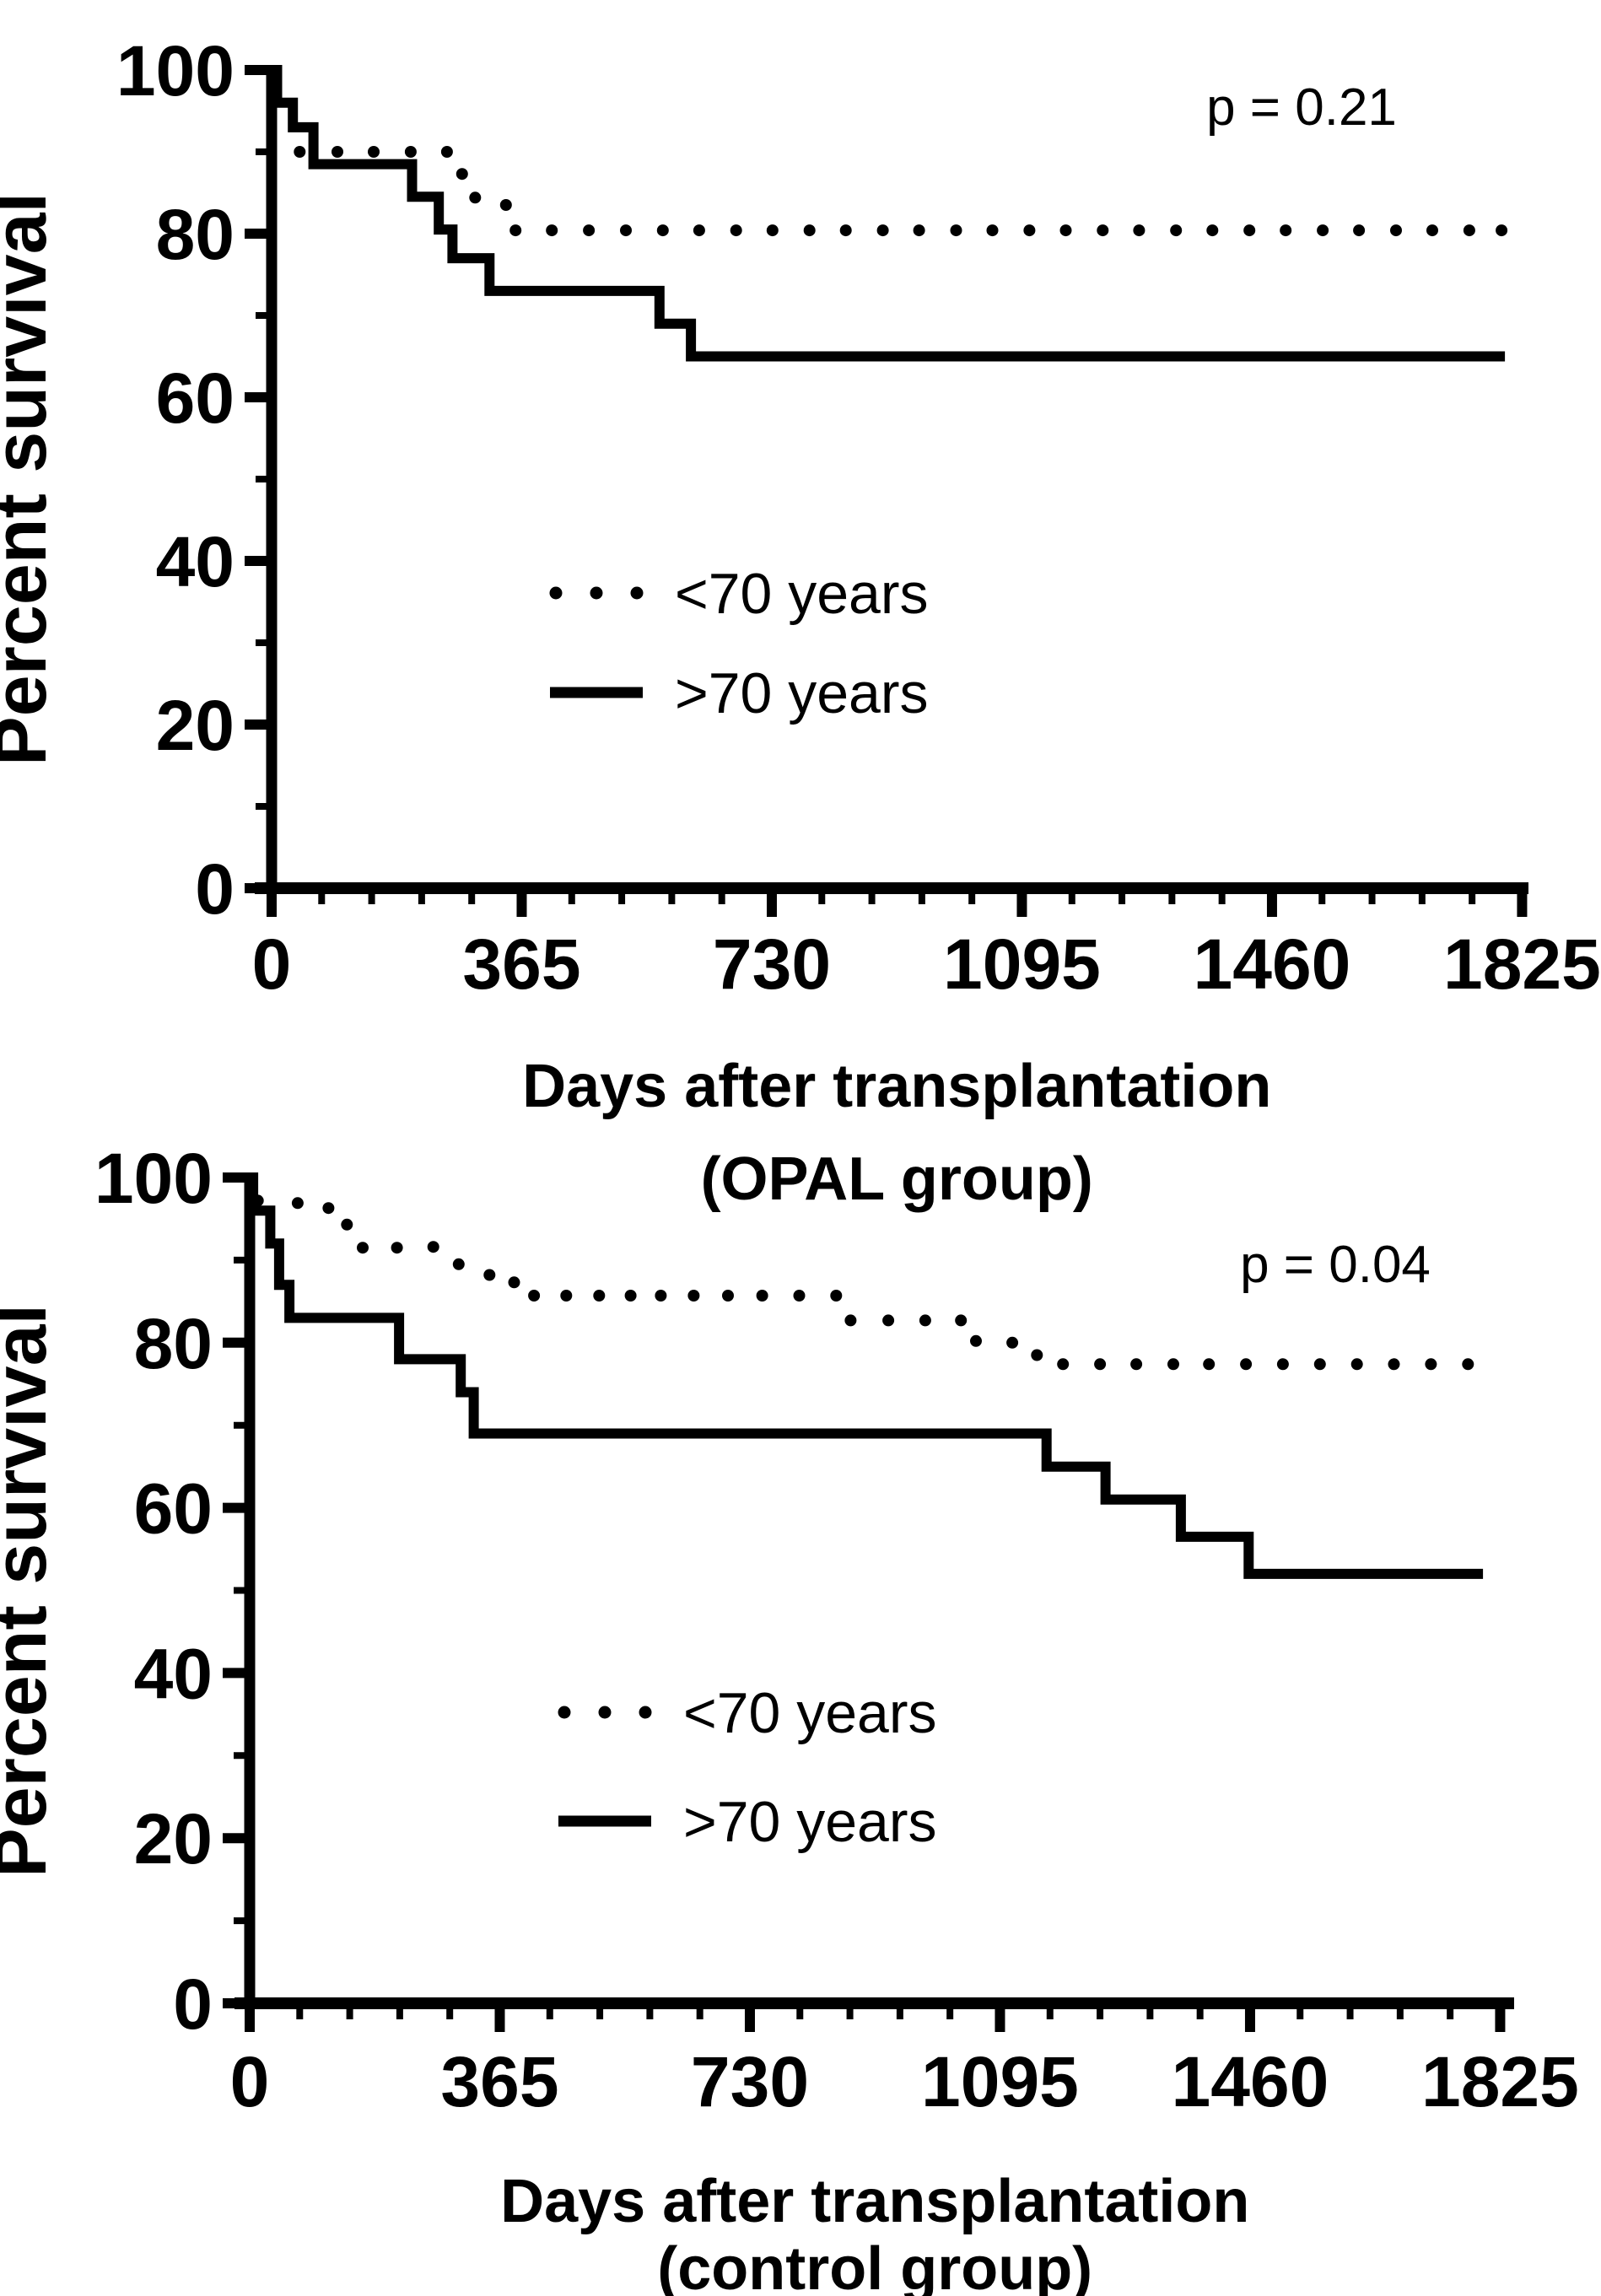  Describe the element at coordinates (596, 642) in the screenshot. I see `legend` at that location.